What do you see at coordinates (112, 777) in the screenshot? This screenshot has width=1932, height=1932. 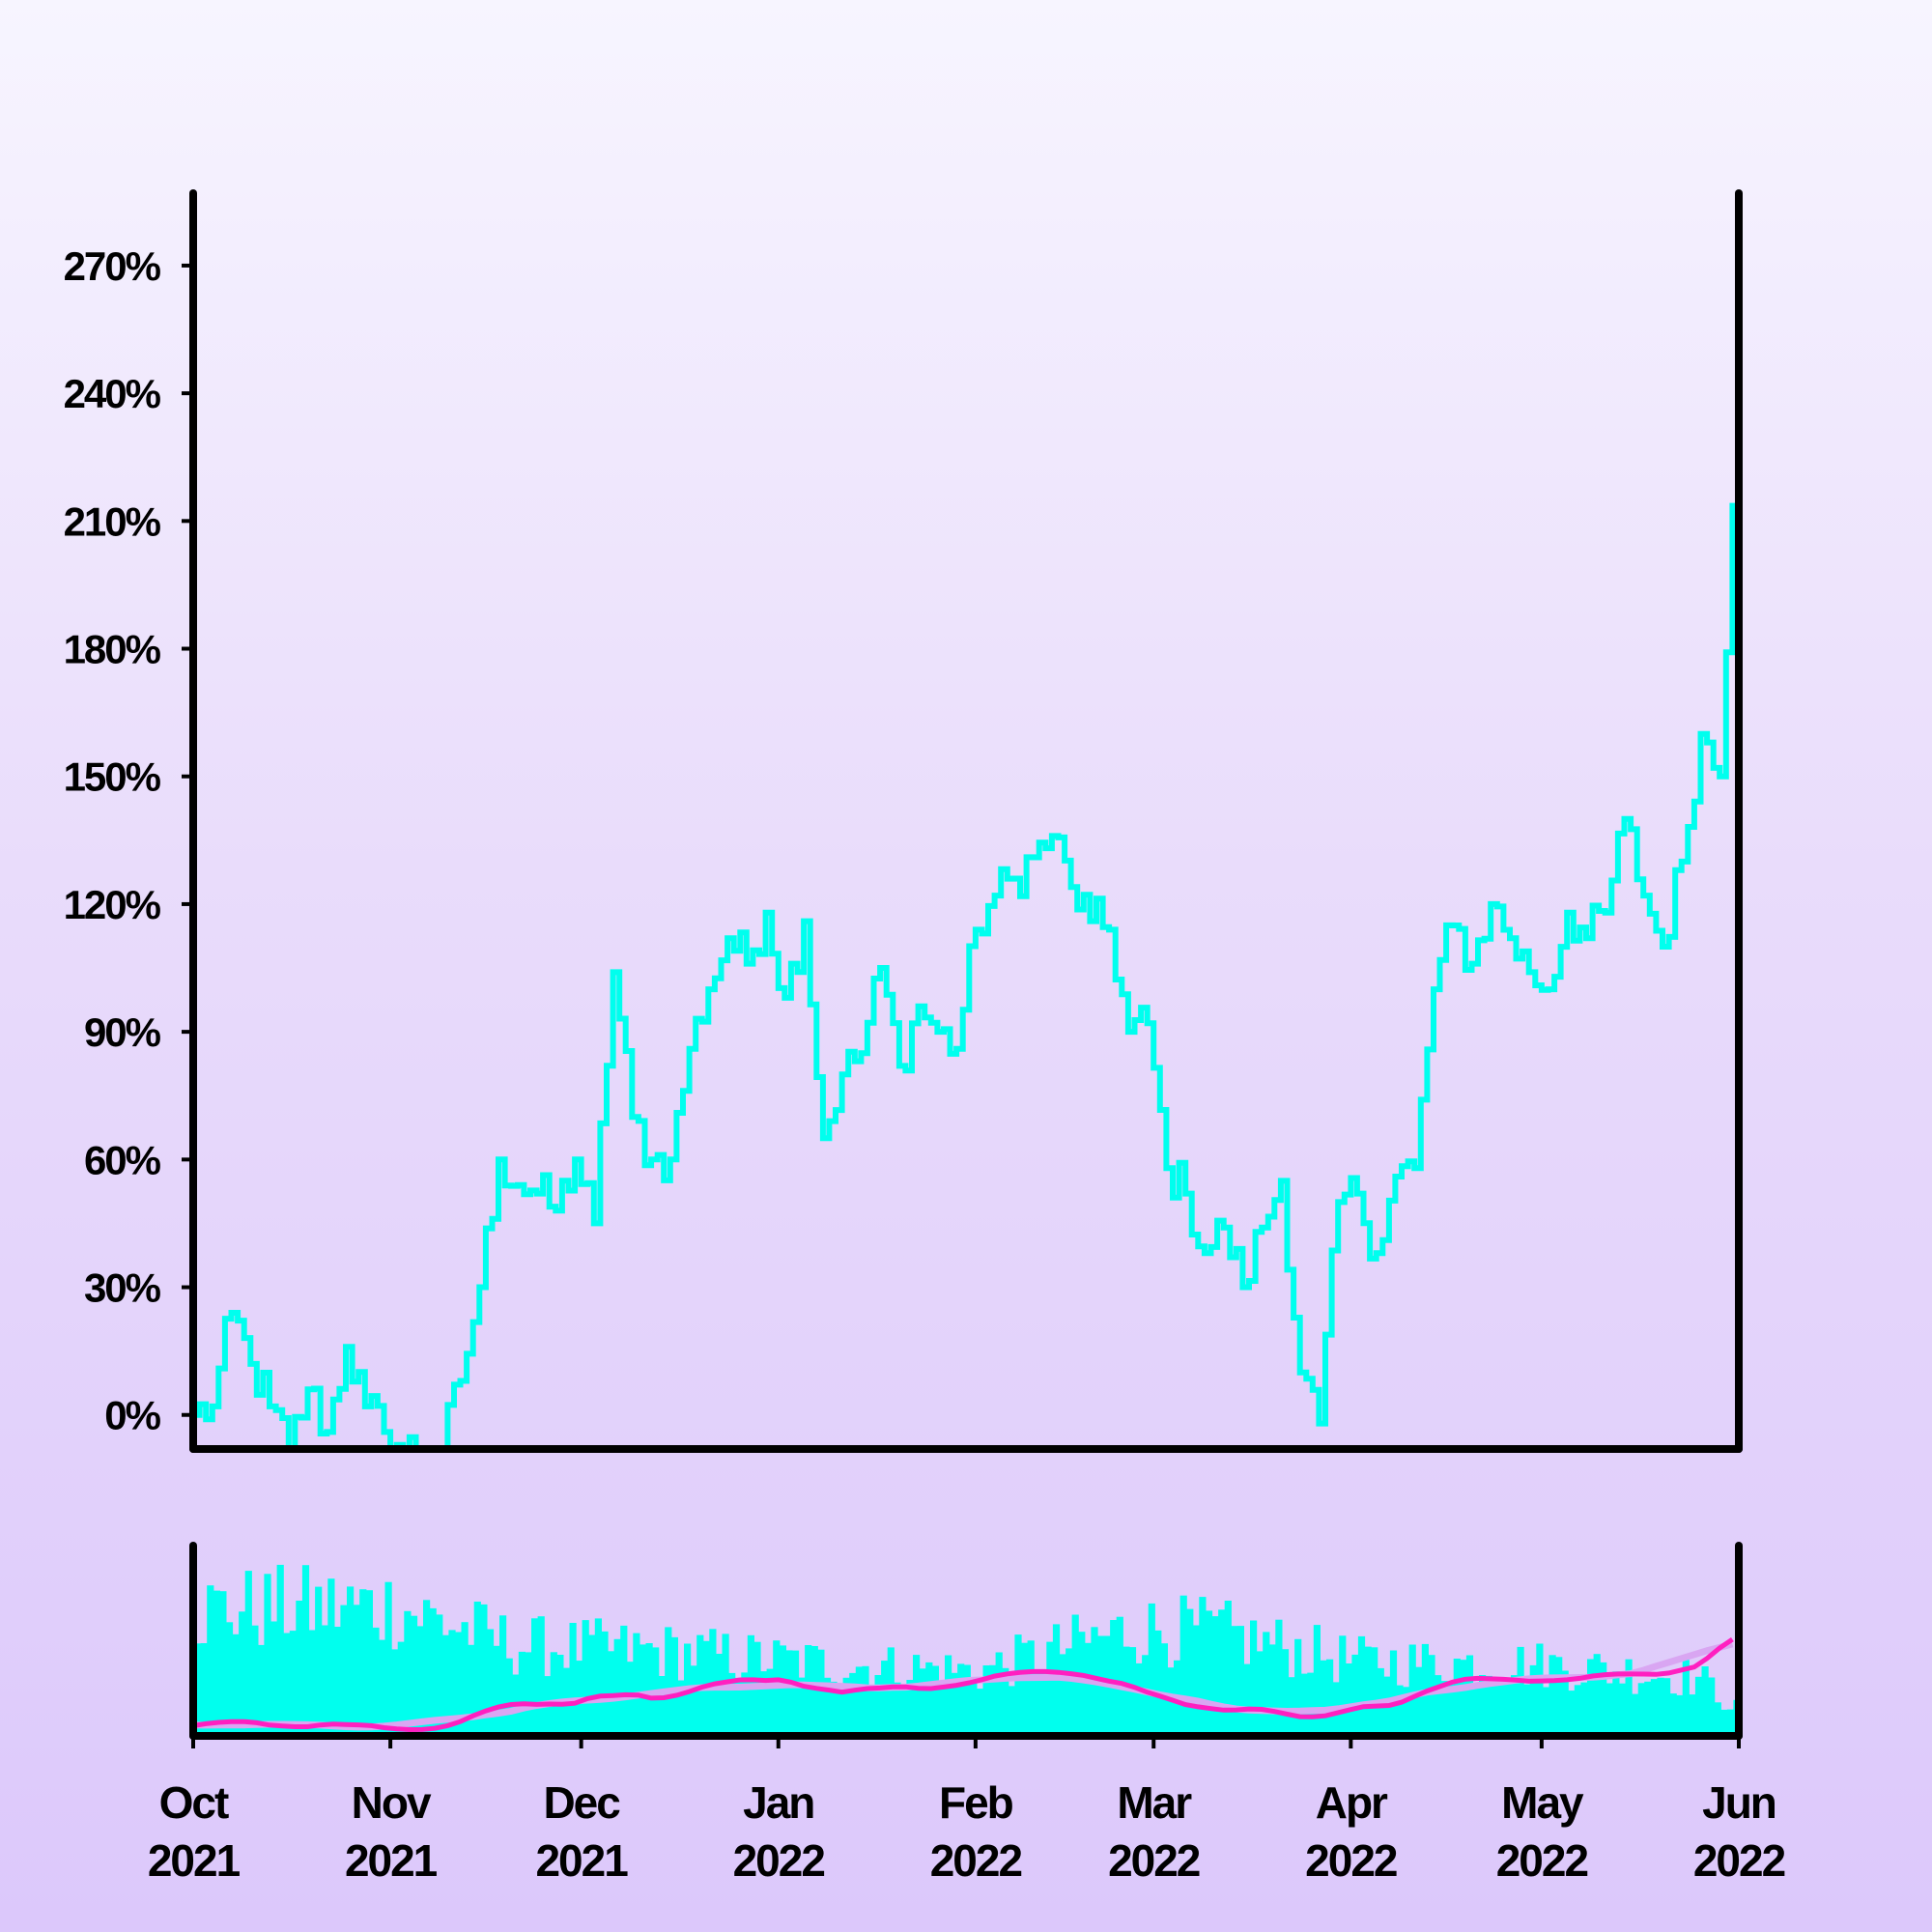 I see `y-tick-label: 150%` at bounding box center [112, 777].